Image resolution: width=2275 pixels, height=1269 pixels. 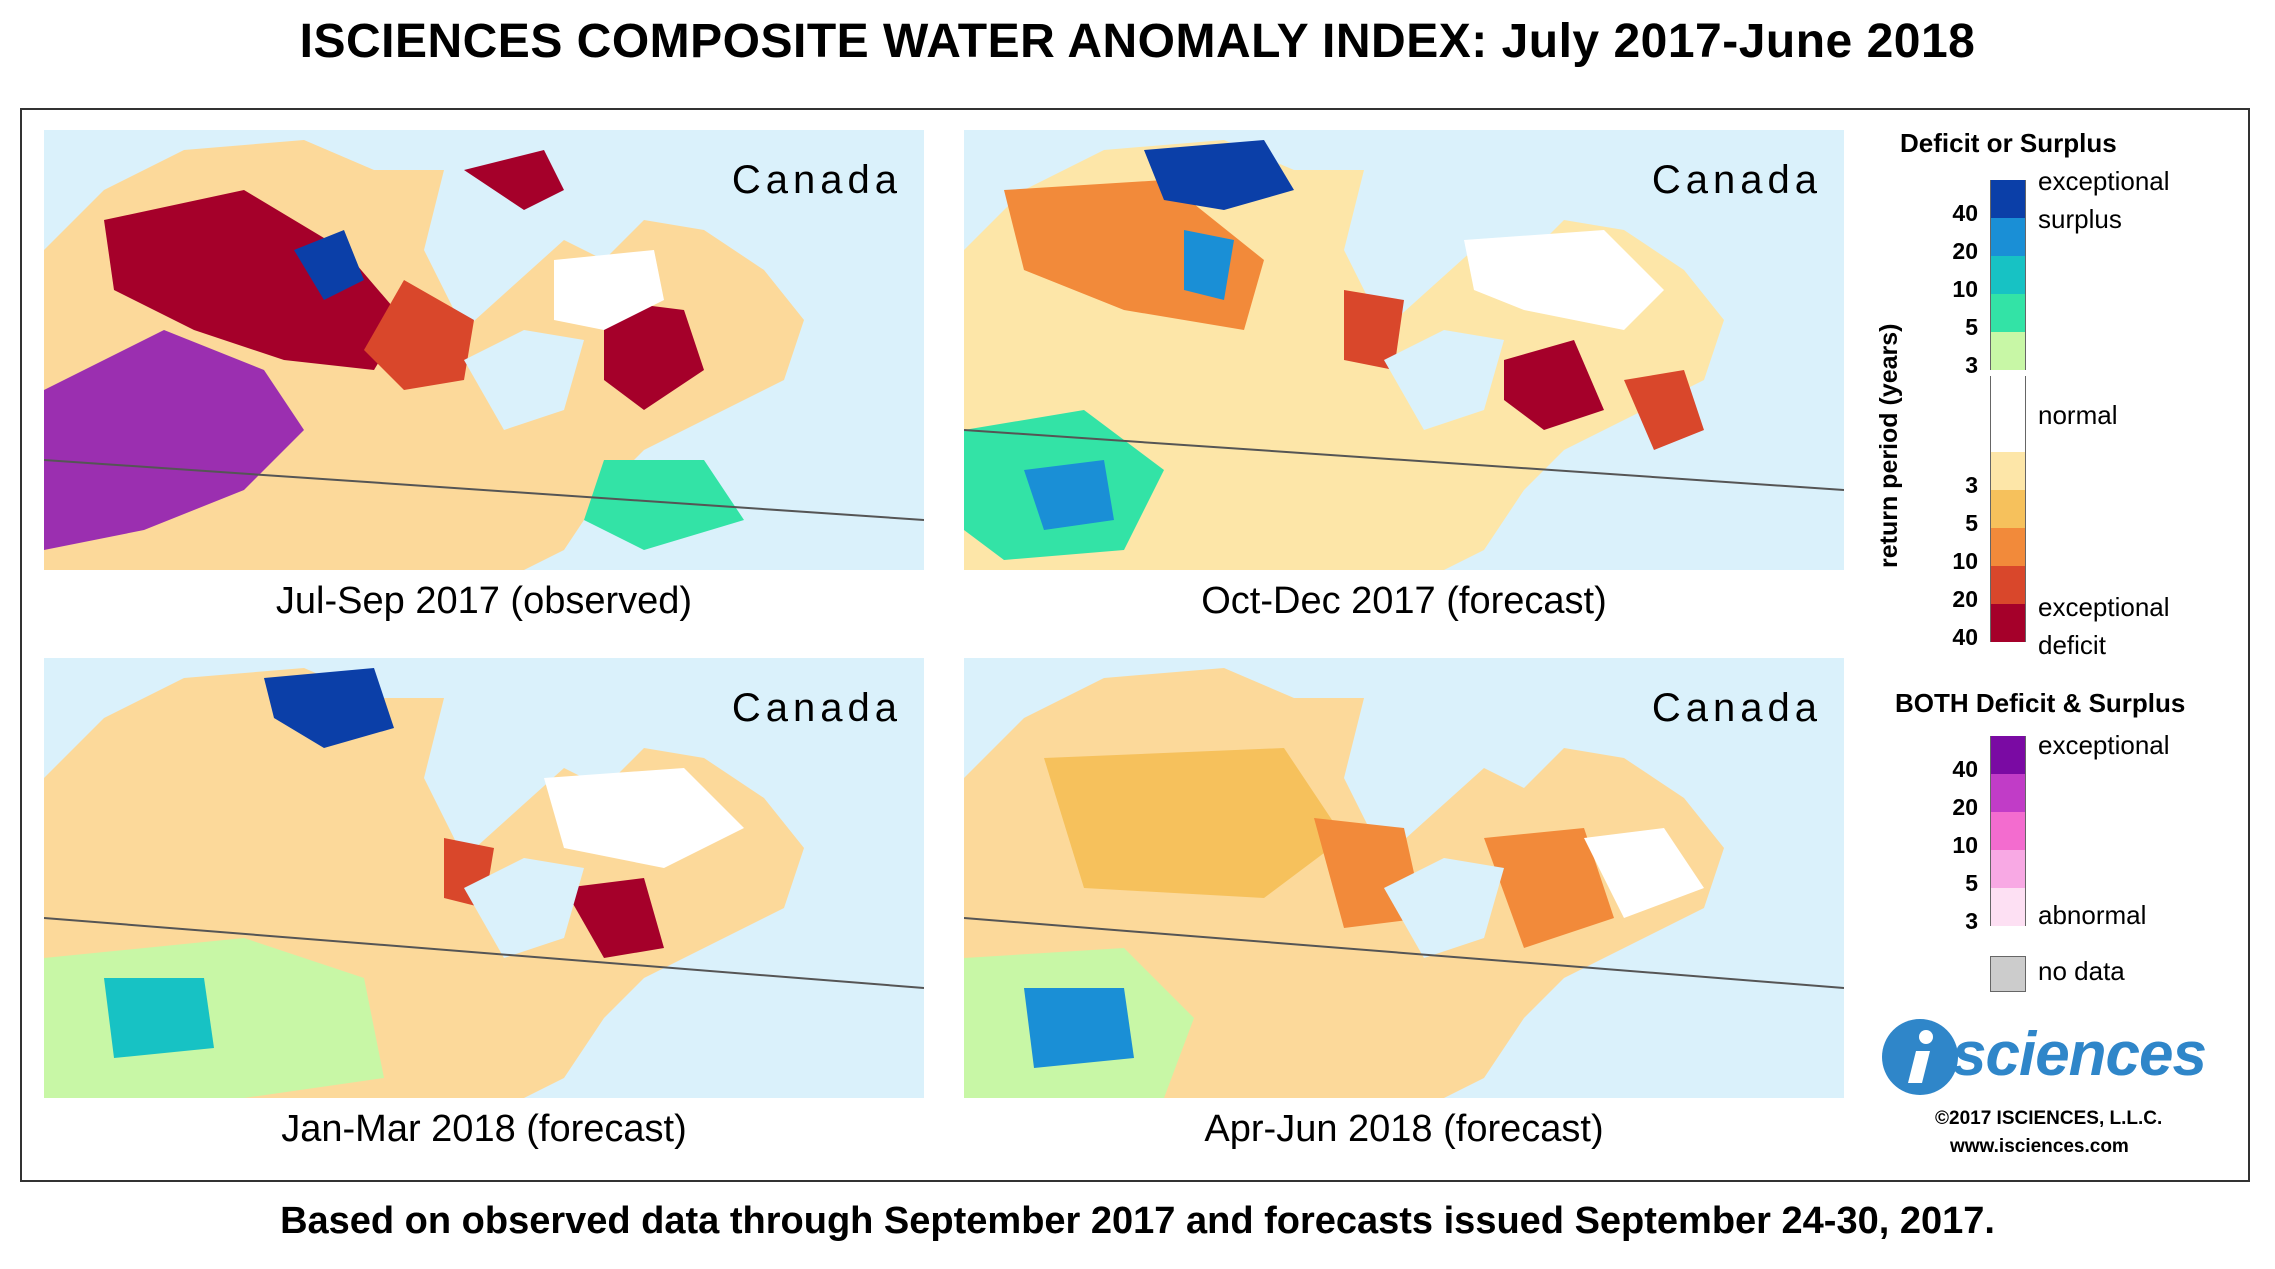 I want to click on copyright-text: ©2017 ISCIENCES, L.L.C., so click(x=2049, y=1118).